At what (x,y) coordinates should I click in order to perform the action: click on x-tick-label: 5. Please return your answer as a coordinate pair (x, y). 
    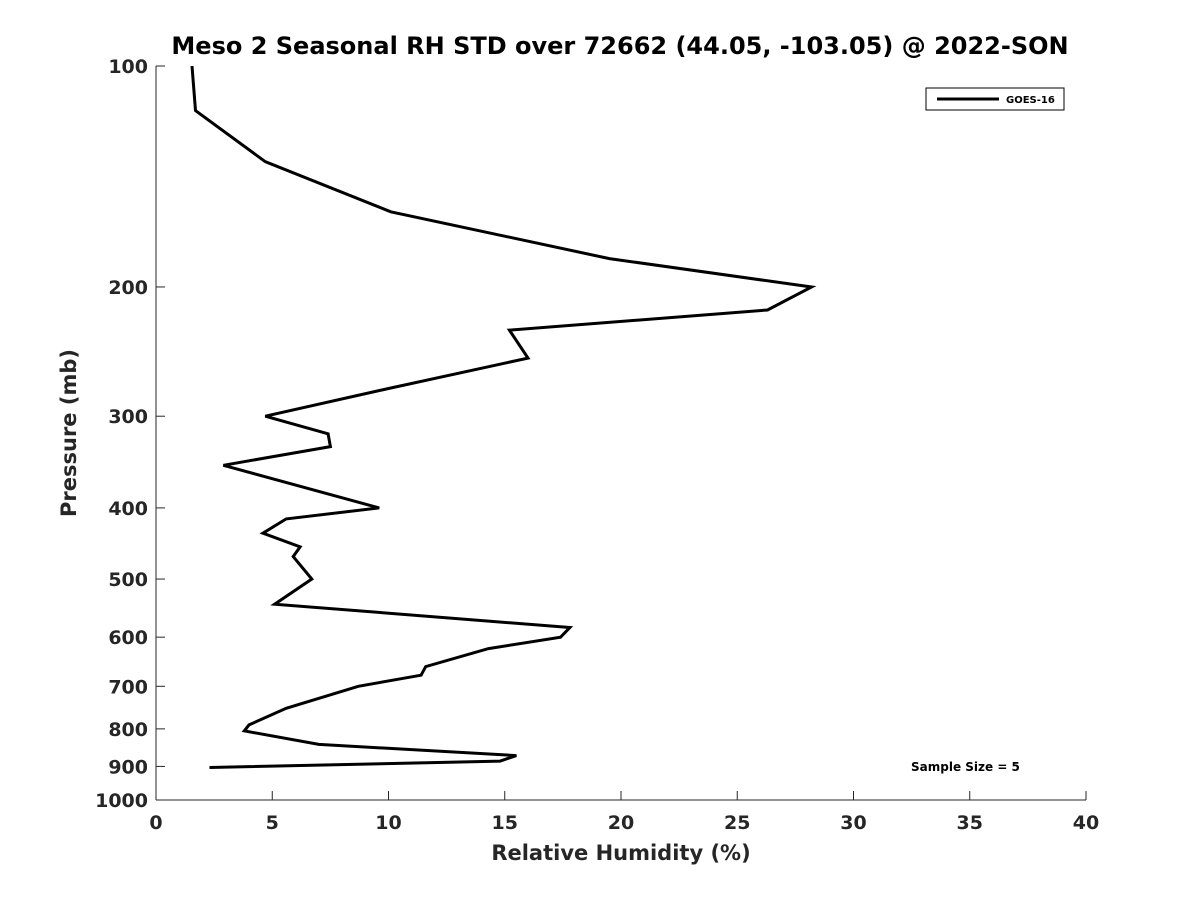
    Looking at the image, I should click on (272, 823).